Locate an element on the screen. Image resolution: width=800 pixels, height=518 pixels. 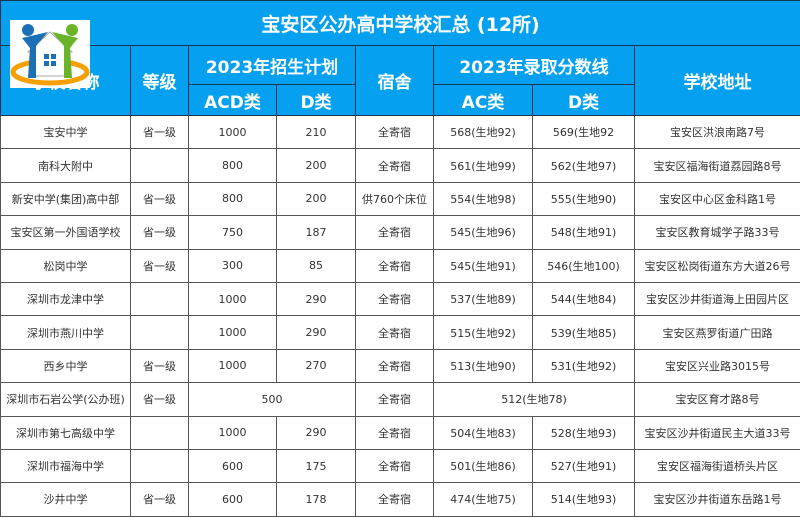
address: 宝安区松岗街道东方大道26号 is located at coordinates (716, 265).